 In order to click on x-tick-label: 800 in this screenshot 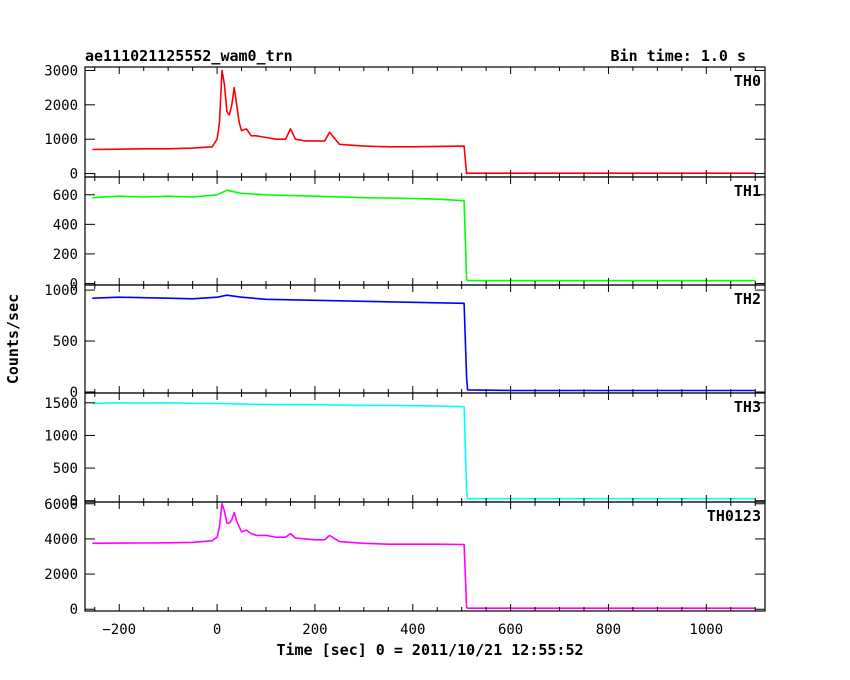, I will do `click(608, 630)`.